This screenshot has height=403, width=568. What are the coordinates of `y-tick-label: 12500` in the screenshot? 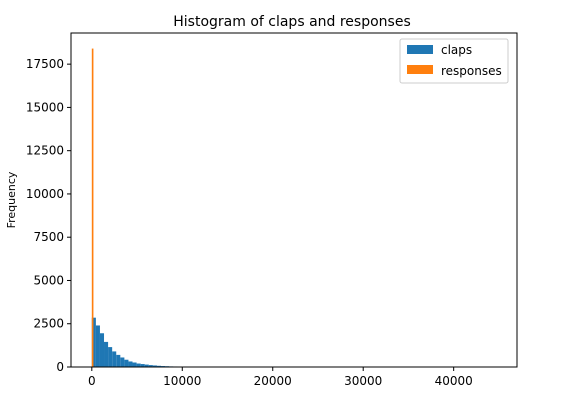 It's located at (45, 151).